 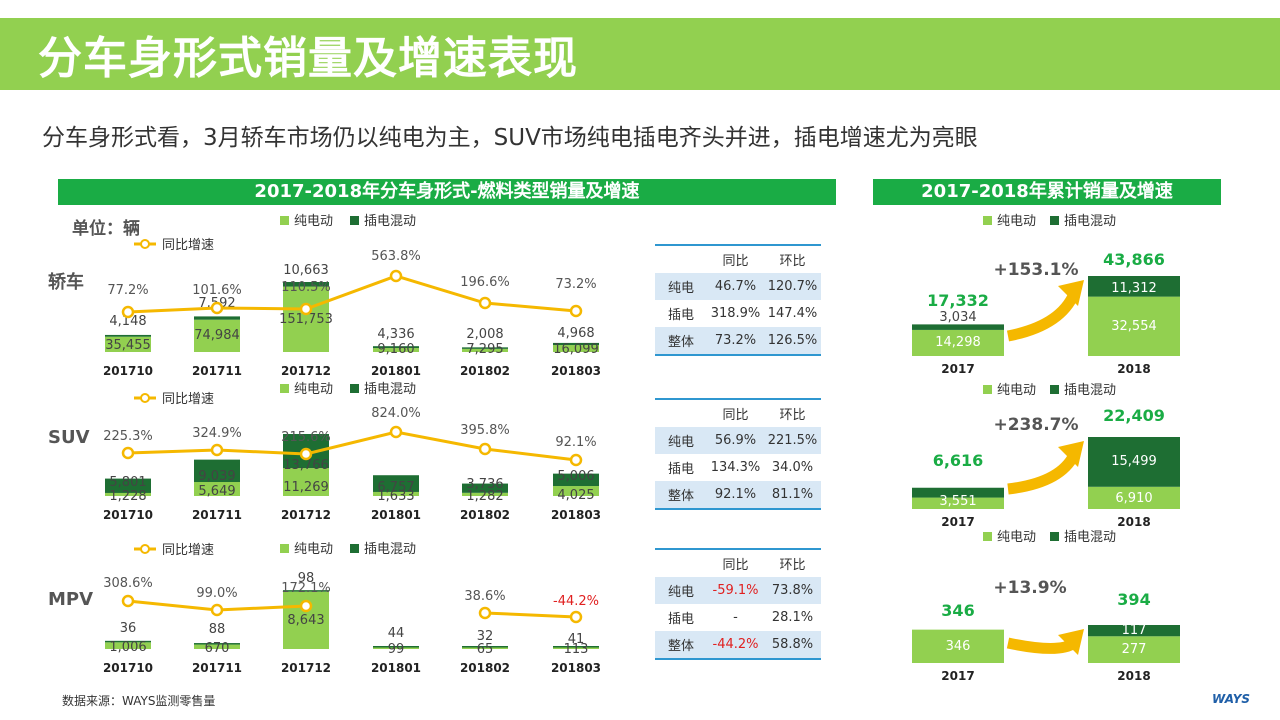 I want to click on growth-label: 395.8%, so click(x=485, y=430).